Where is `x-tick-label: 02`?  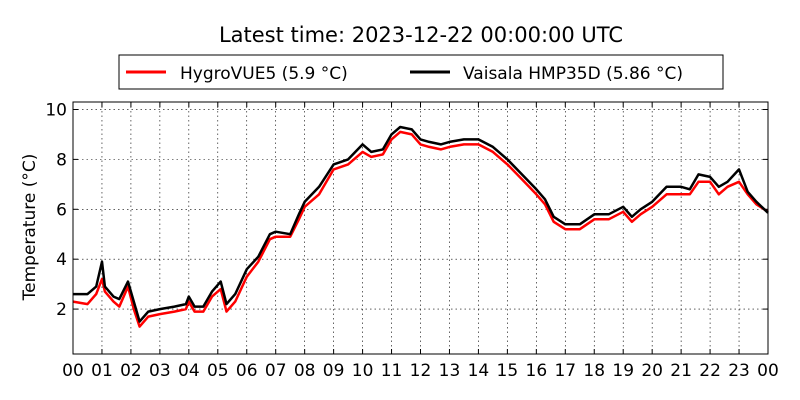
x-tick-label: 02 is located at coordinates (131, 371).